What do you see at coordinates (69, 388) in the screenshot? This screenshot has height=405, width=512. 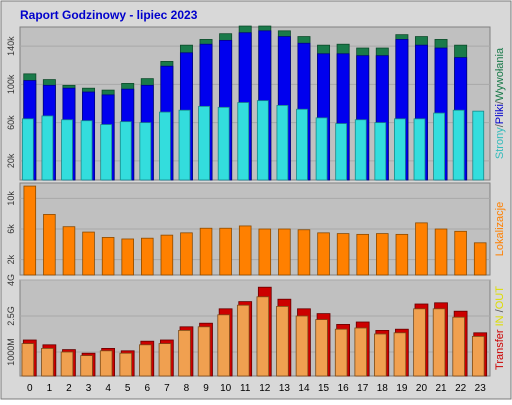 I see `x-tick-label: 2` at bounding box center [69, 388].